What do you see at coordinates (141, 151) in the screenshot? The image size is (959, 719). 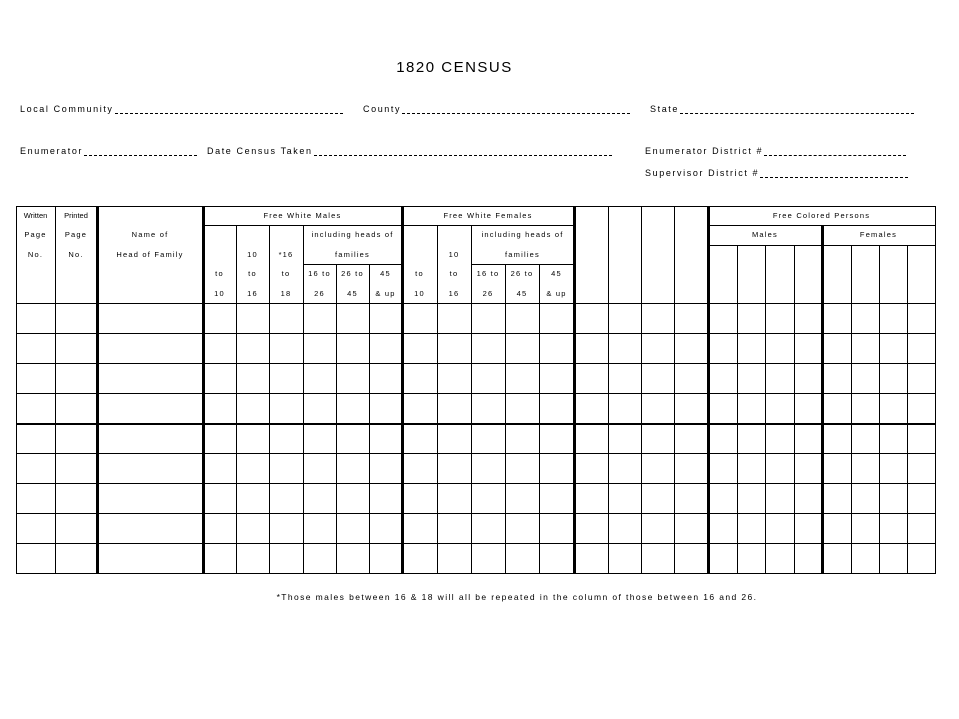 I see `enumerator-input` at bounding box center [141, 151].